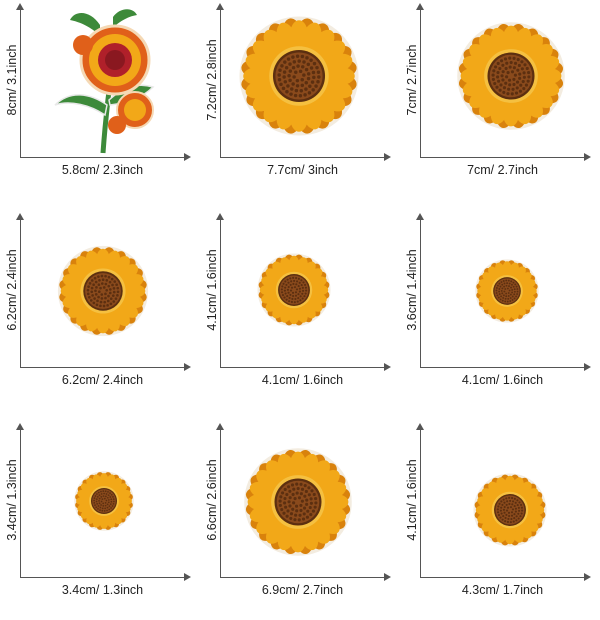 The image size is (600, 620). What do you see at coordinates (302, 170) in the screenshot?
I see `width-label: 7.7cm/ 3inch` at bounding box center [302, 170].